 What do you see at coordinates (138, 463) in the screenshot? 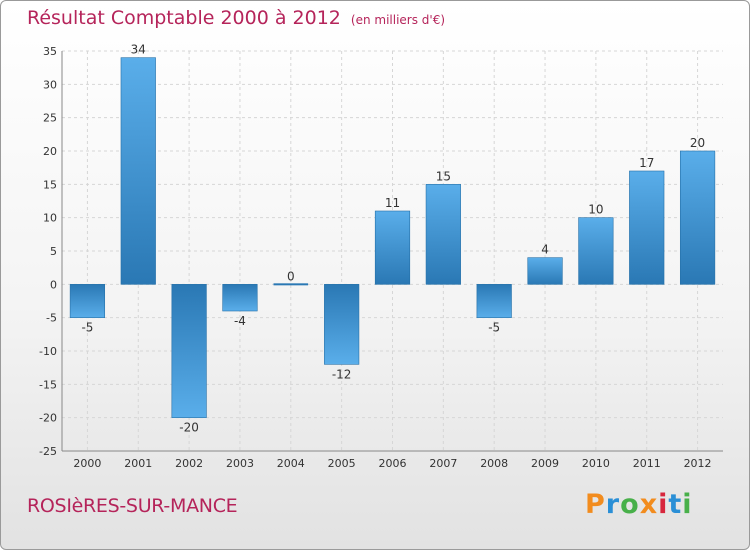
I see `x-tick-label: 2001` at bounding box center [138, 463].